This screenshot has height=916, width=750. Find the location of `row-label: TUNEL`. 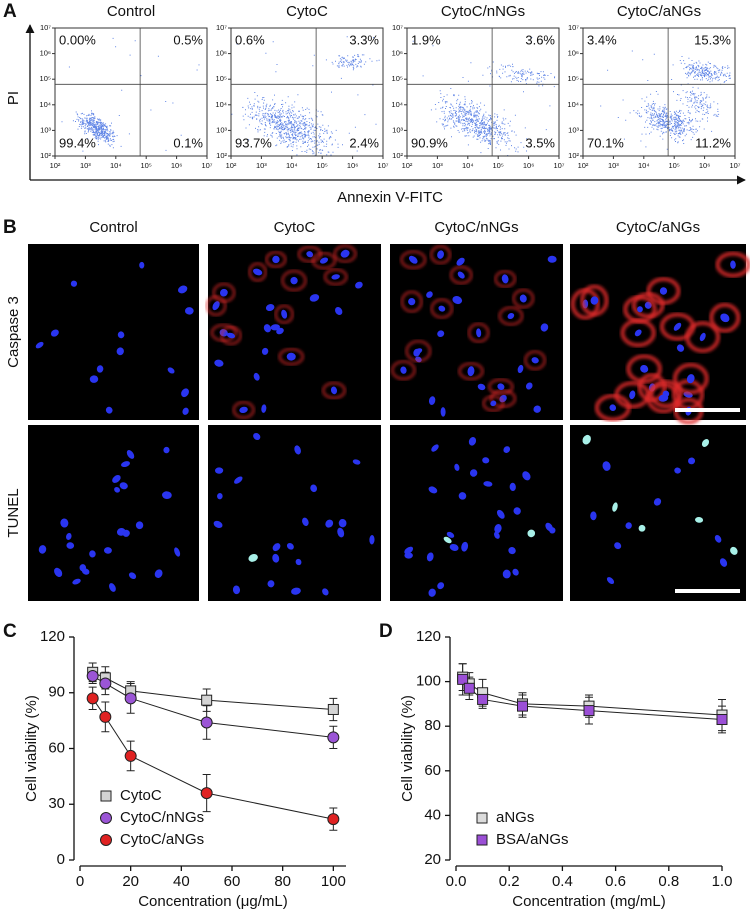

row-label: TUNEL is located at coordinates (13, 512).